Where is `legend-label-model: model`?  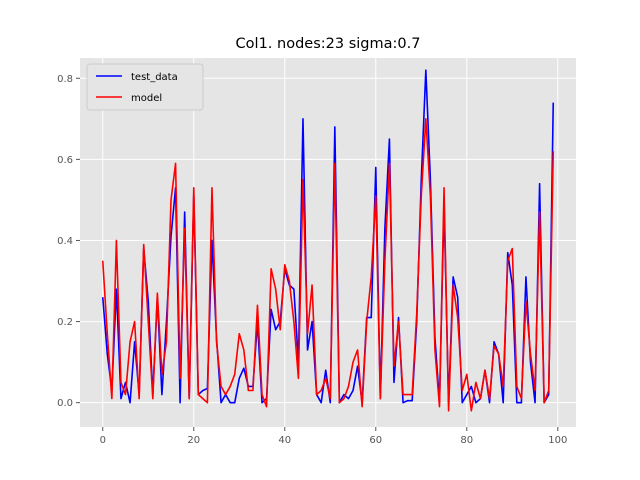 legend-label-model: model is located at coordinates (146, 98).